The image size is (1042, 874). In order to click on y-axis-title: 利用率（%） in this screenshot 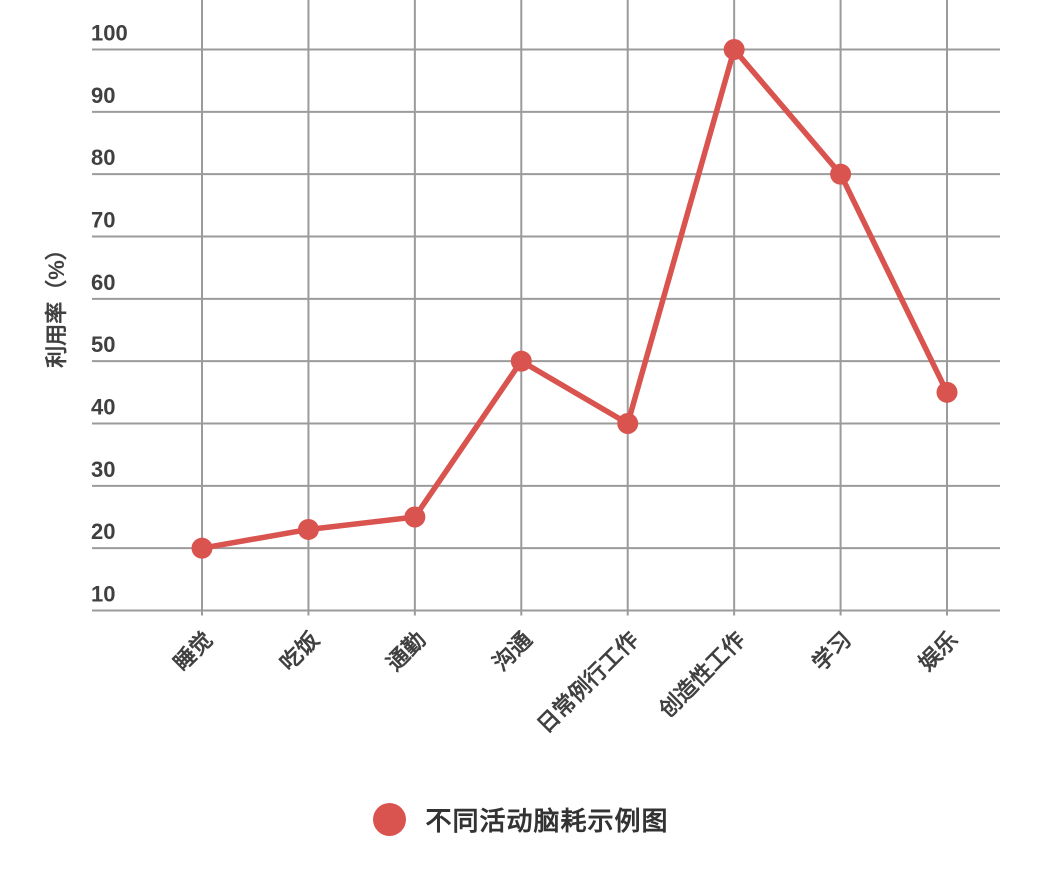, I will do `click(56, 303)`.